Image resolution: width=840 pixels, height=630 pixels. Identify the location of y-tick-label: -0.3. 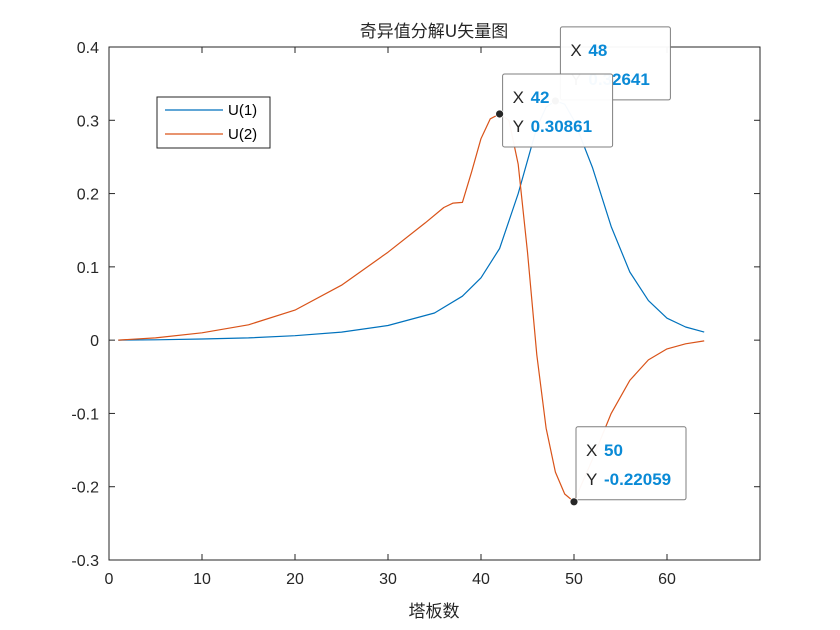
(85, 561).